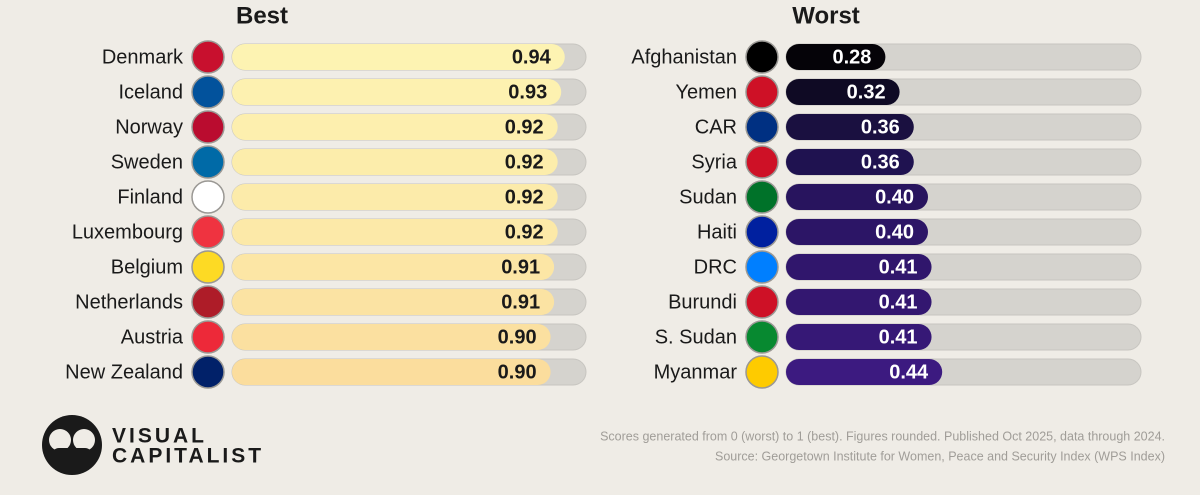 Image resolution: width=1200 pixels, height=495 pixels. I want to click on category-label: Netherlands, so click(129, 302).